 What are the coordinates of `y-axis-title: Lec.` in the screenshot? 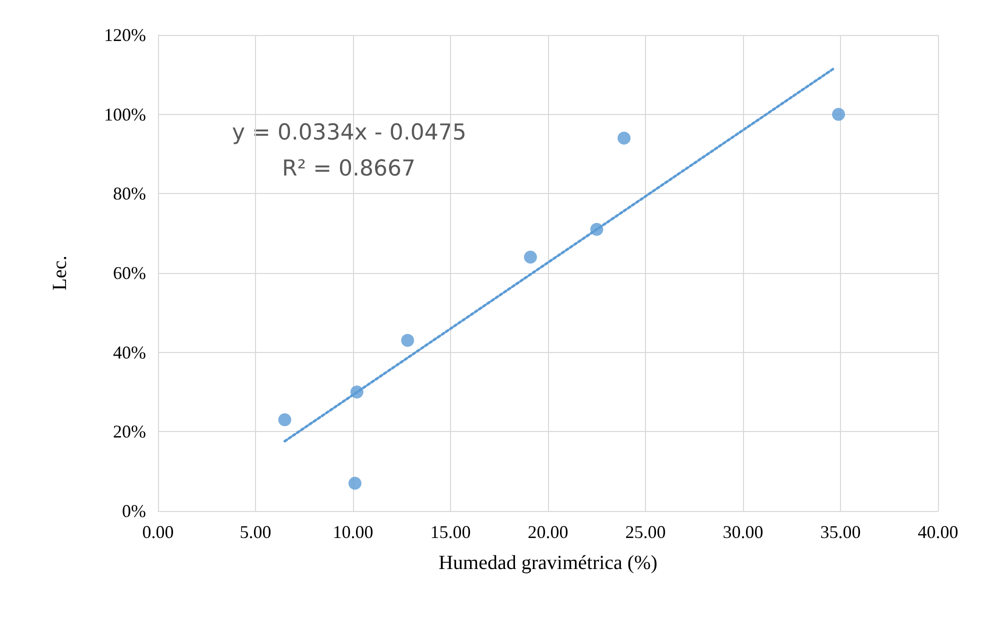 It's located at (60, 273).